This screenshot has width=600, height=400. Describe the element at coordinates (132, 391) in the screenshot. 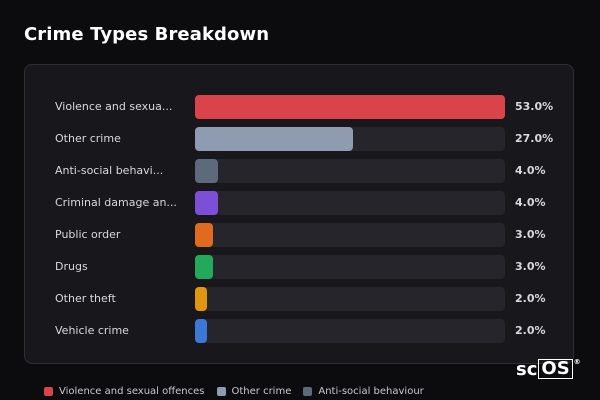

I see `legend-label: Violence and sexual offences` at that location.